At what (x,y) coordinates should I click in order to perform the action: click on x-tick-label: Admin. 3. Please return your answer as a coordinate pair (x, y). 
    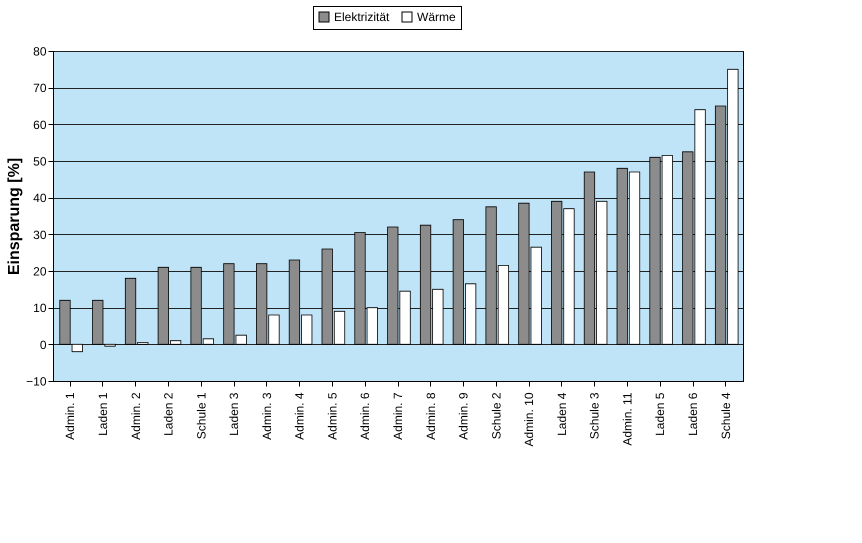
    Looking at the image, I should click on (267, 416).